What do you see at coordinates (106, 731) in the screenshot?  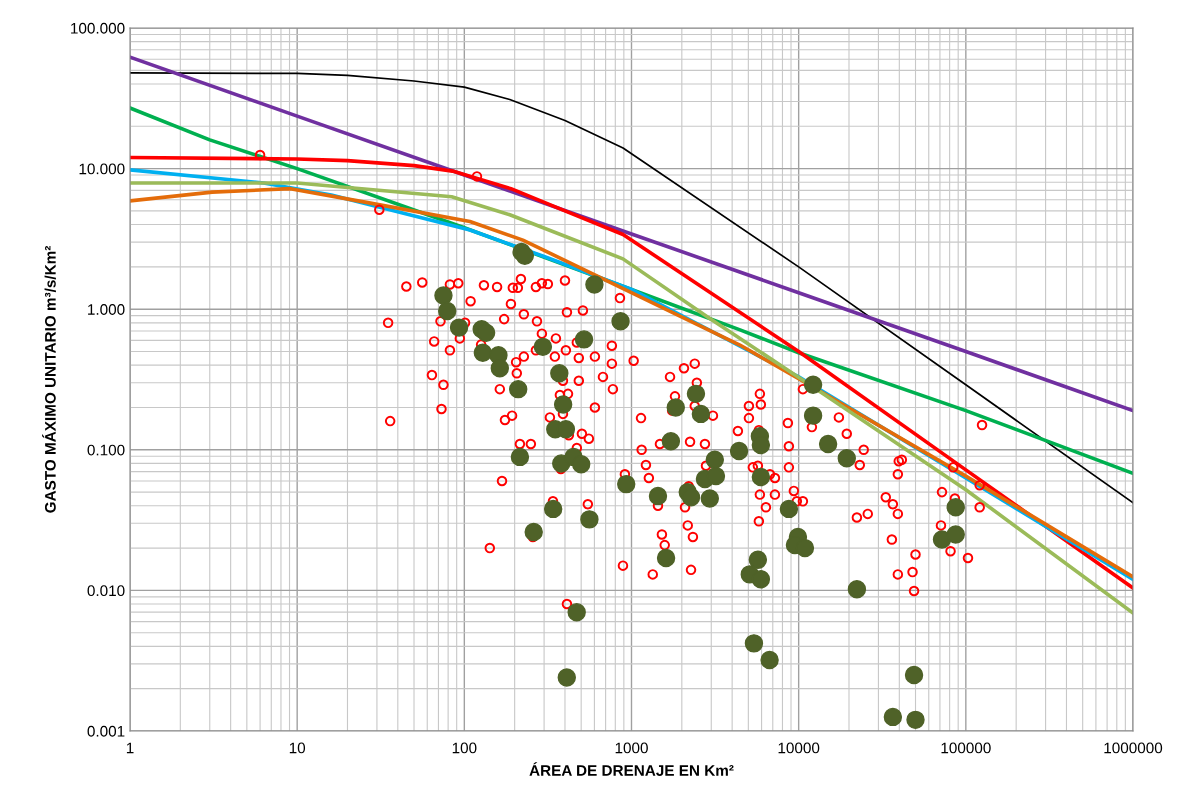 I see `y-tick-label: 0.001` at bounding box center [106, 731].